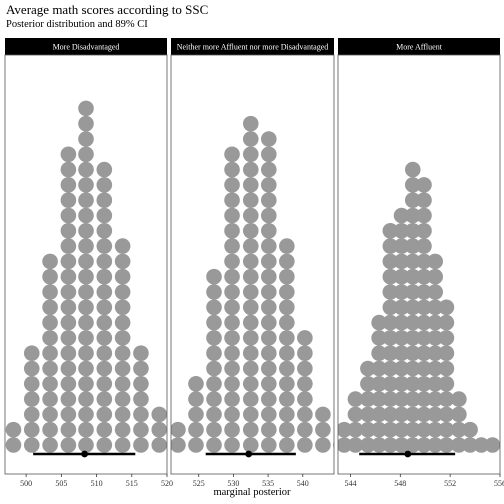  I want to click on median-point, so click(408, 454).